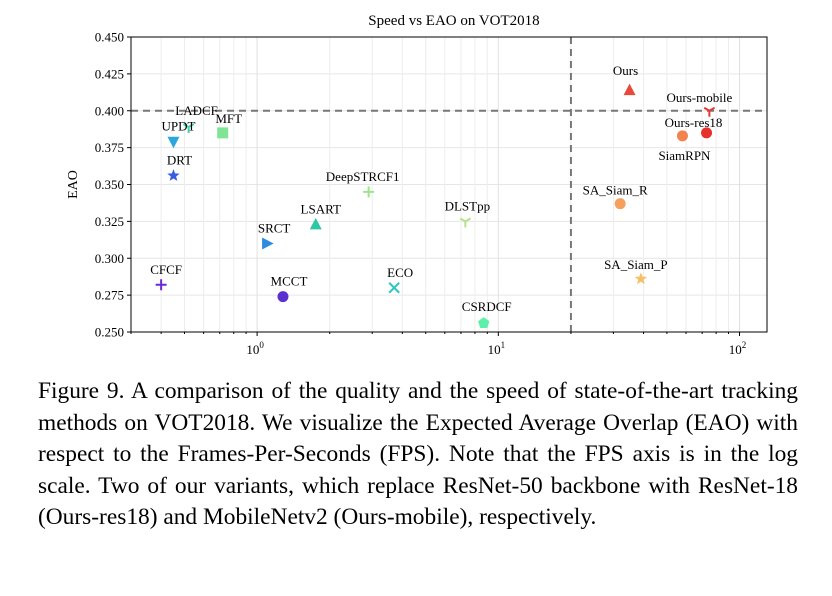 This screenshot has height=596, width=832. Describe the element at coordinates (400, 272) in the screenshot. I see `point-label-eco: ECO` at that location.